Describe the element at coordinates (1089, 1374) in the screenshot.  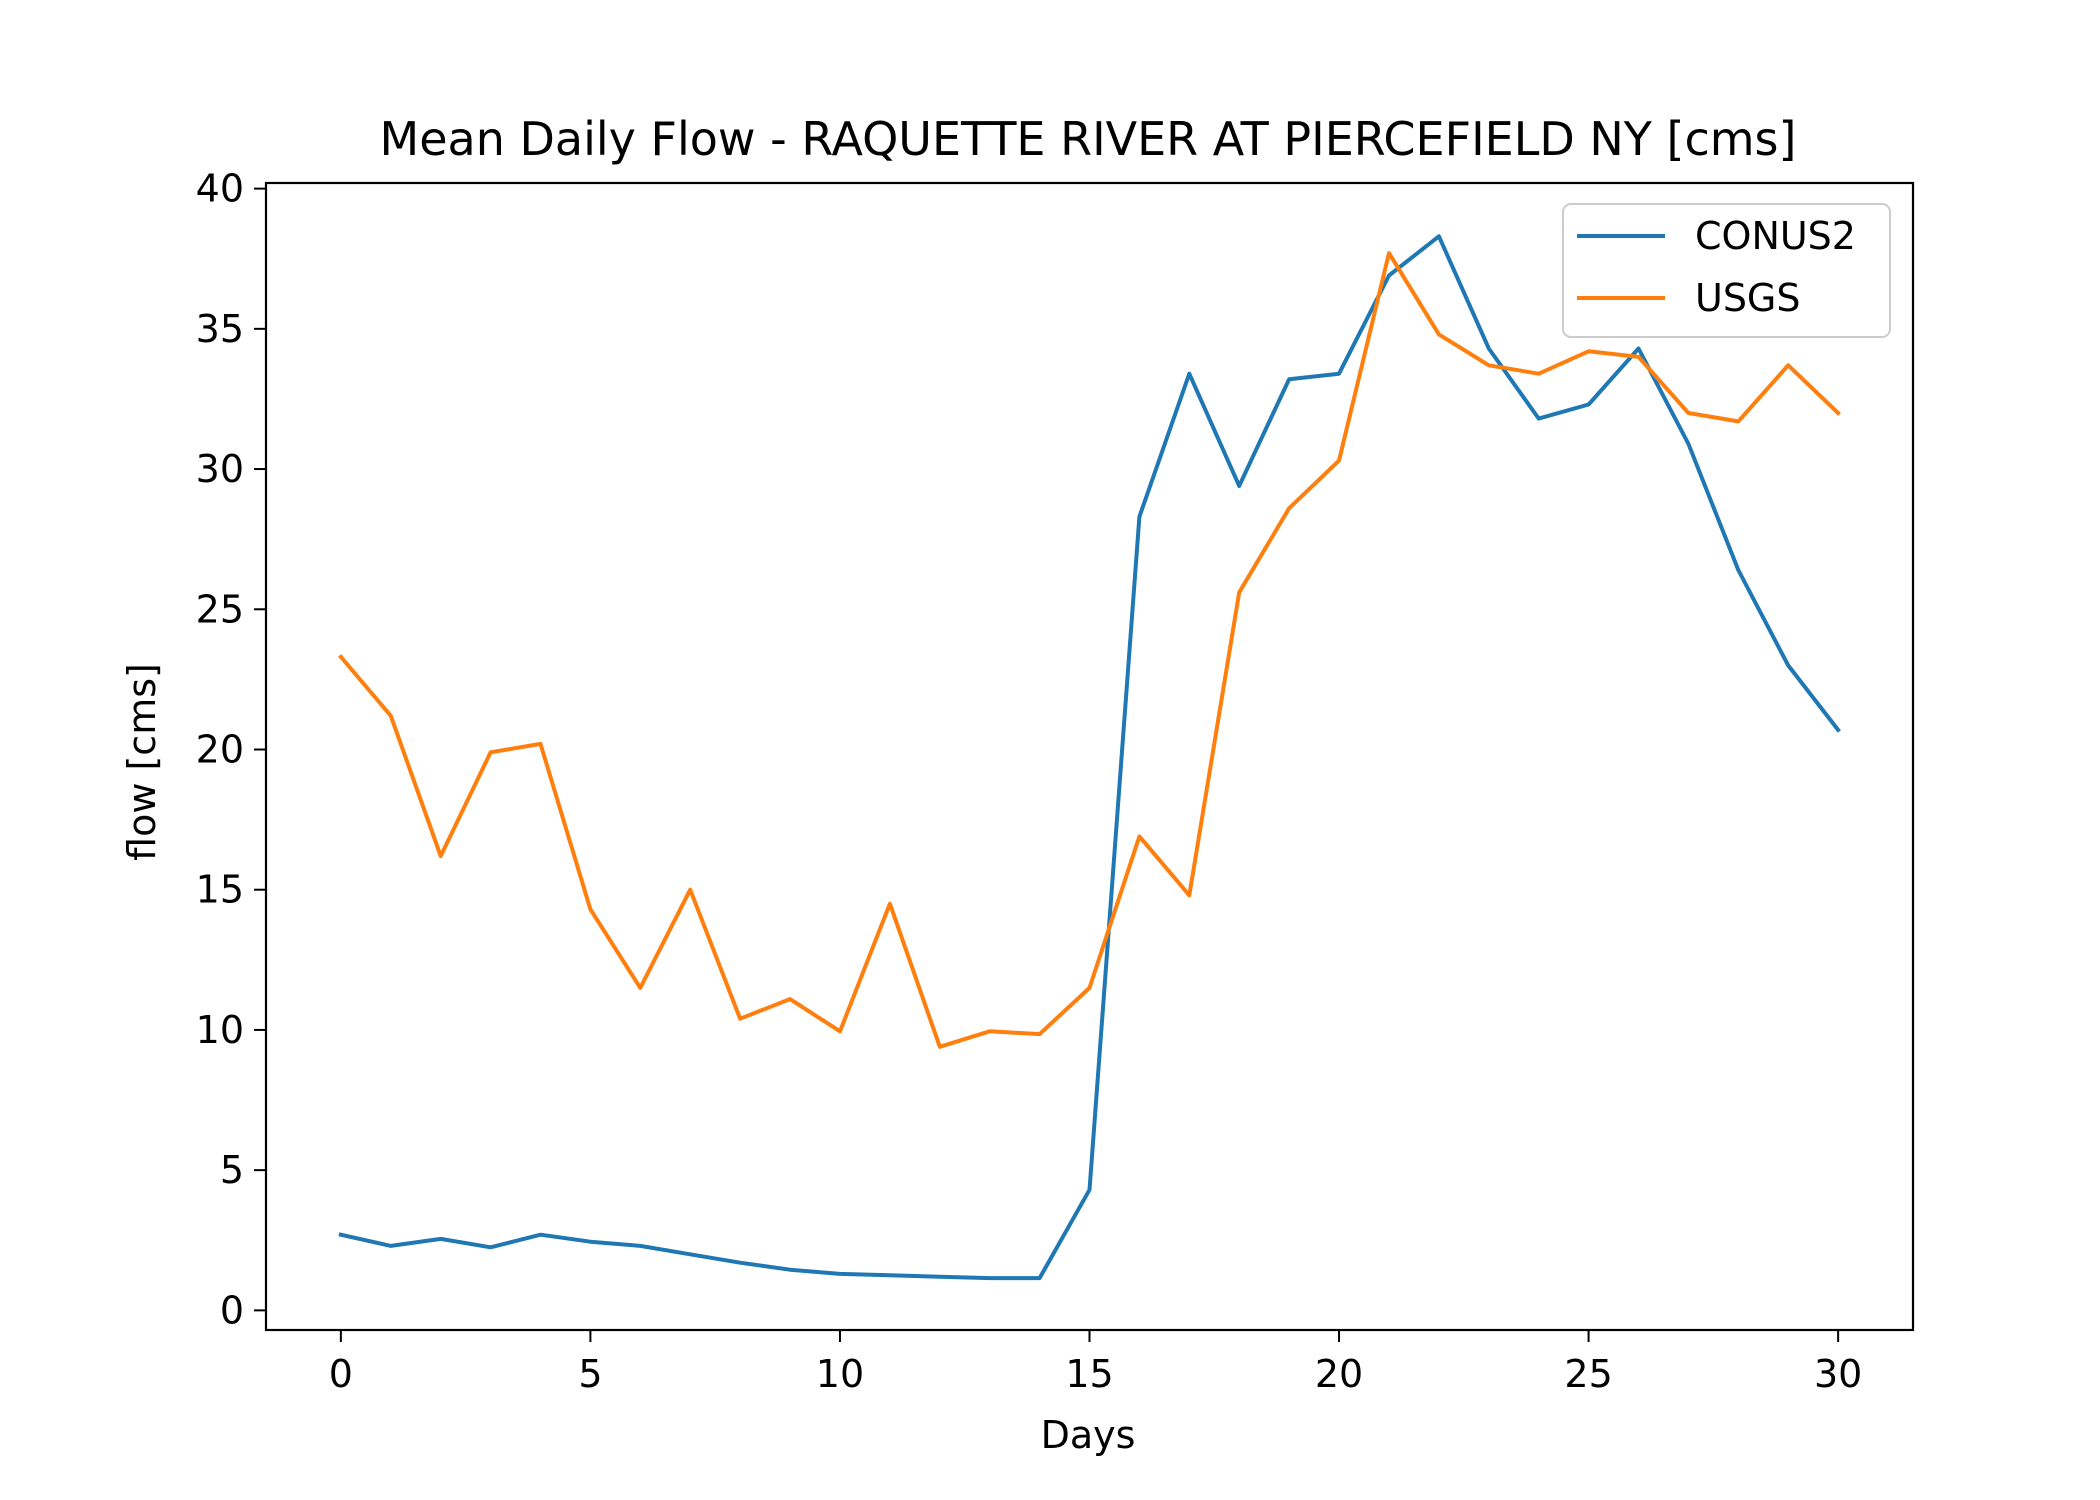
I see `x-tick-label: 15` at that location.